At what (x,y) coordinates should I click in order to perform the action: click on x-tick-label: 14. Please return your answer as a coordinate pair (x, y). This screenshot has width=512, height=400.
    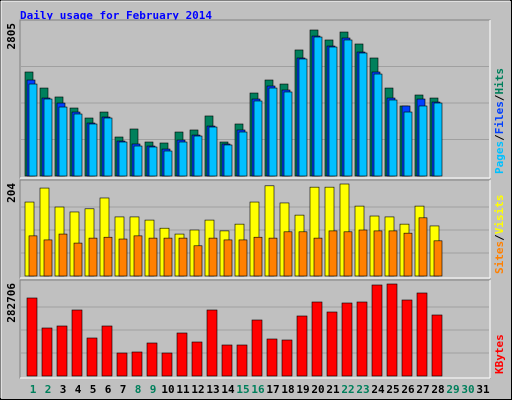
    Looking at the image, I should click on (228, 389).